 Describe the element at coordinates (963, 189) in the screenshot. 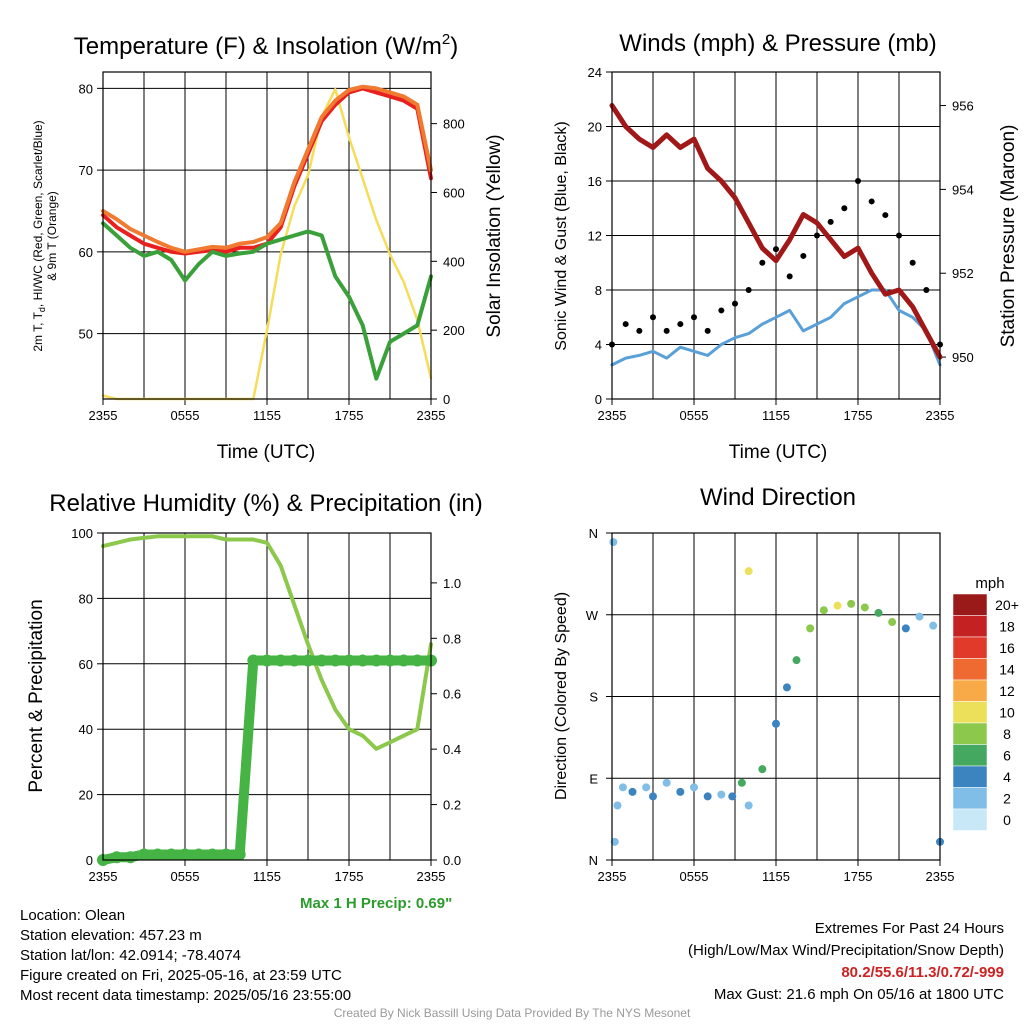

I see `wind-y2tick-label: 954` at that location.